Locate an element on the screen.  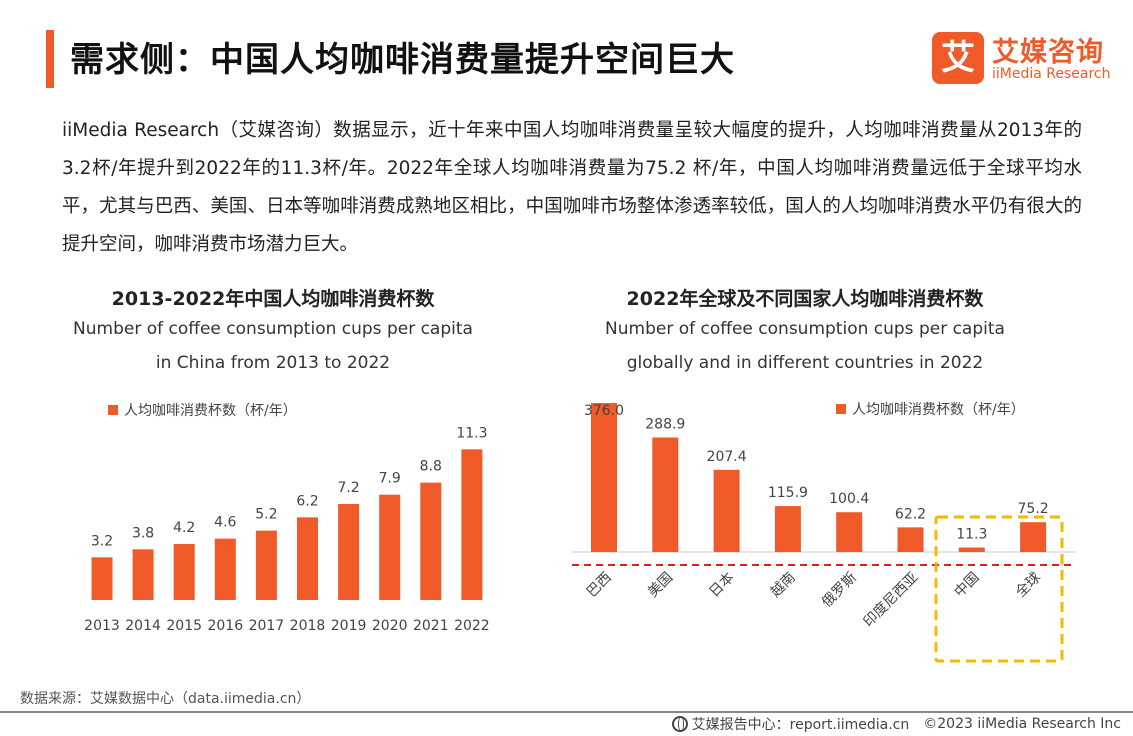
chart2-title: 2022年全球及不同国家人均咖啡消费杯数 is located at coordinates (805, 299).